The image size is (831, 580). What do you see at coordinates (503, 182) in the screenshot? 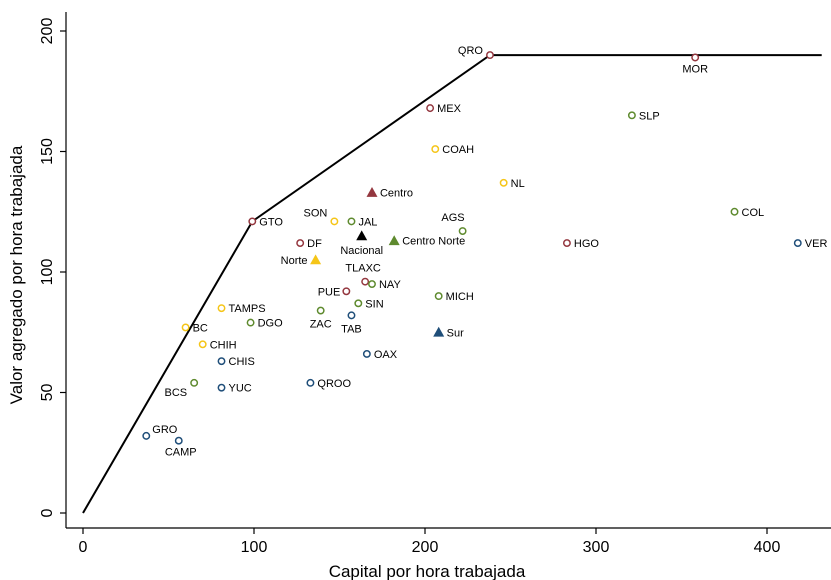
I see `state-point-nl` at bounding box center [503, 182].